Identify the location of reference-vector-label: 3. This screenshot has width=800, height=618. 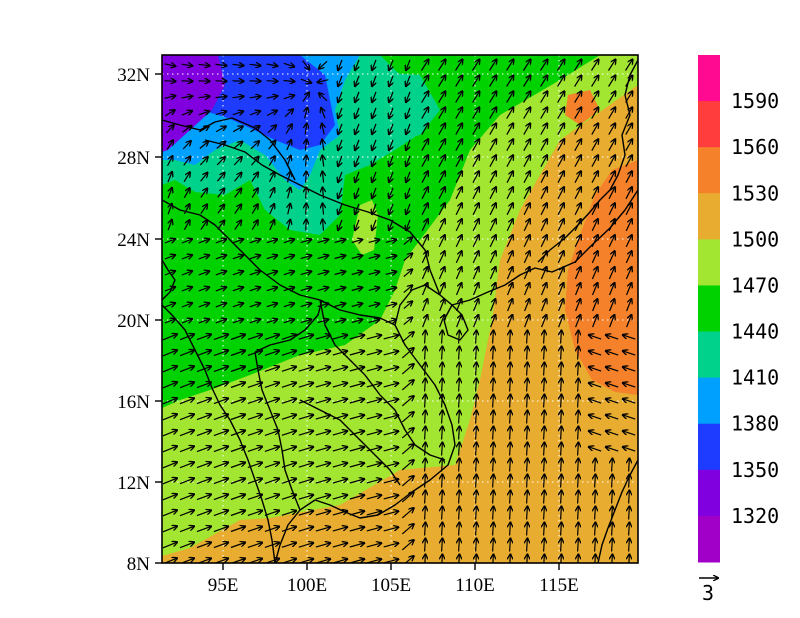
(708, 593).